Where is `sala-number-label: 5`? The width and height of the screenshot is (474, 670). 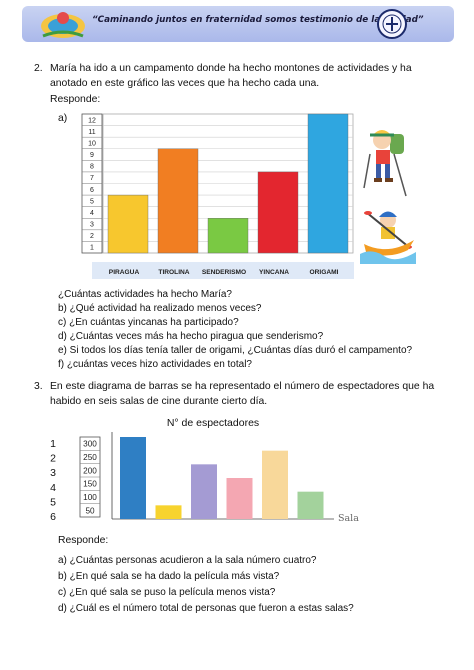 sala-number-label: 5 is located at coordinates (53, 502).